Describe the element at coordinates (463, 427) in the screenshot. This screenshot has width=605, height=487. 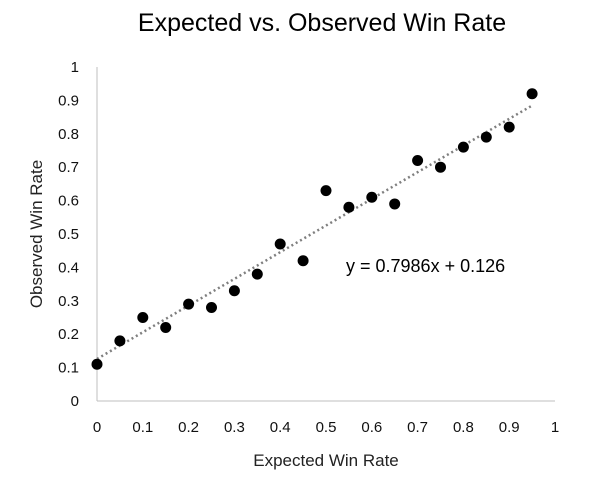
I see `x-tick-label: 0.8` at that location.